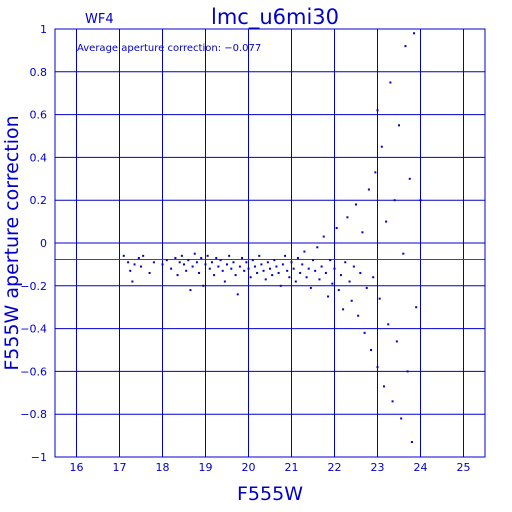 Image resolution: width=512 pixels, height=512 pixels. Describe the element at coordinates (39, 115) in the screenshot. I see `y-tick-label: 0.6` at that location.